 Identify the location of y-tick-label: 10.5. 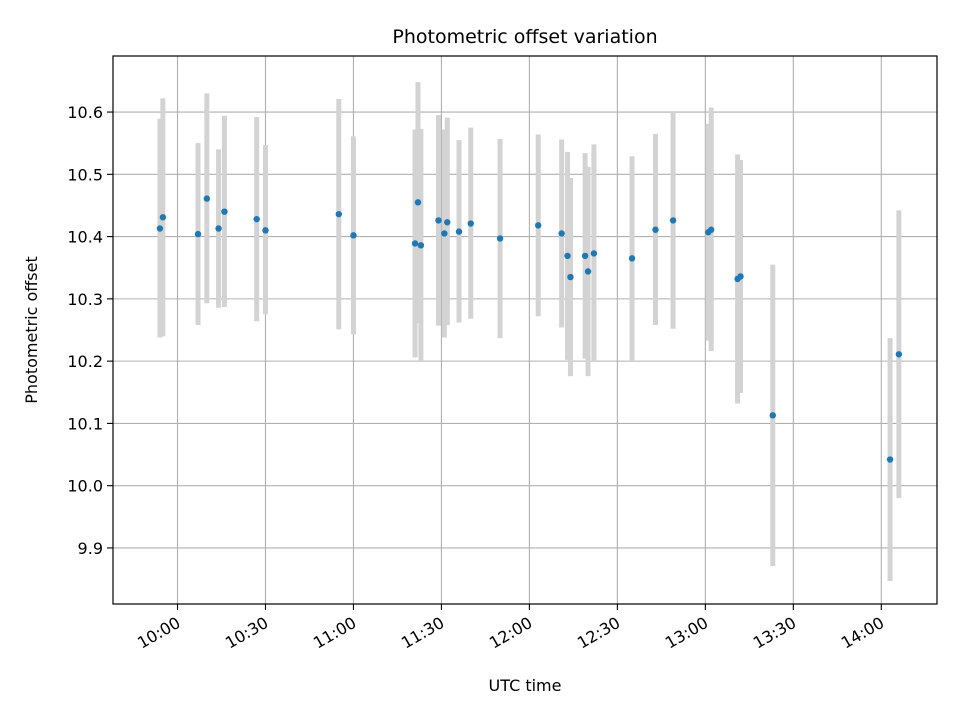
(85, 174).